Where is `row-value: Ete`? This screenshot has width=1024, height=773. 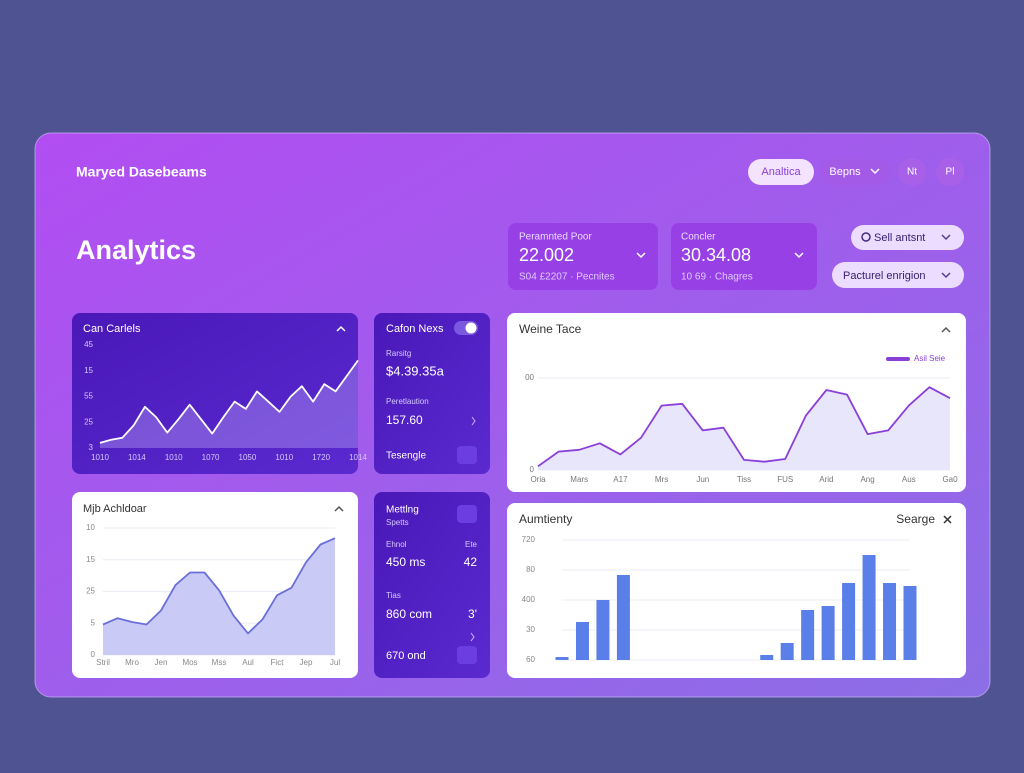 row-value: Ete is located at coordinates (471, 544).